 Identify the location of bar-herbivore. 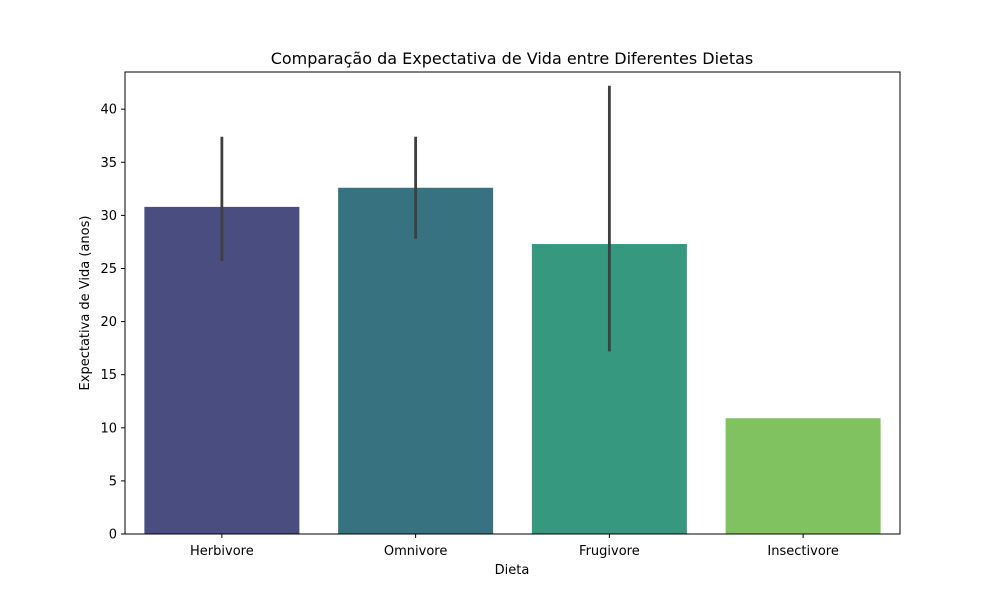
(222, 370).